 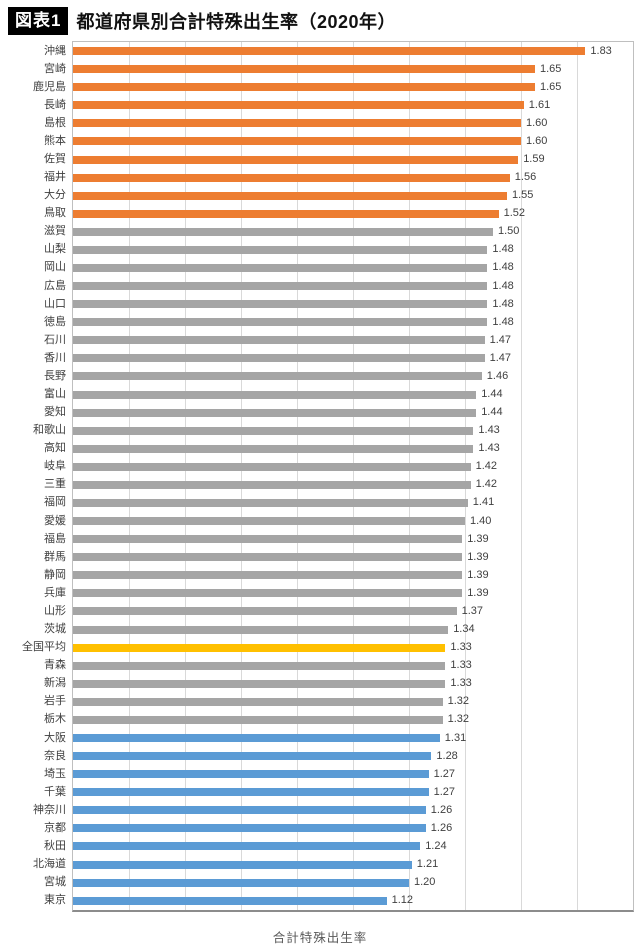 What do you see at coordinates (514, 213) in the screenshot?
I see `value-label: 1.52` at bounding box center [514, 213].